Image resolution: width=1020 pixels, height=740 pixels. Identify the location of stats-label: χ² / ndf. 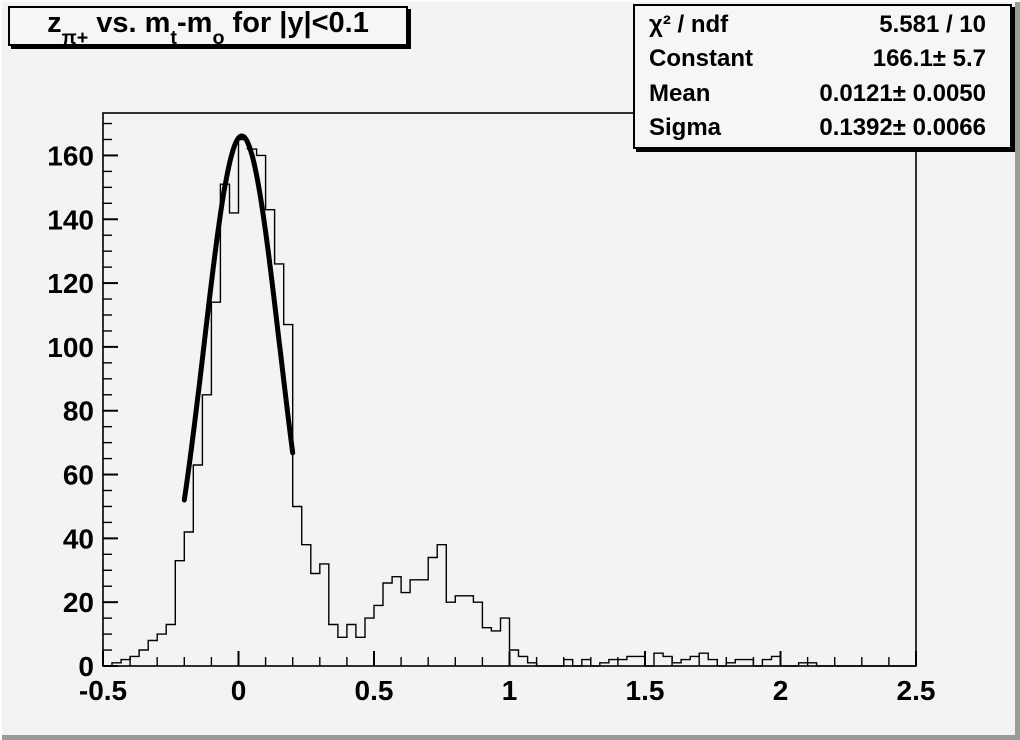
(689, 25).